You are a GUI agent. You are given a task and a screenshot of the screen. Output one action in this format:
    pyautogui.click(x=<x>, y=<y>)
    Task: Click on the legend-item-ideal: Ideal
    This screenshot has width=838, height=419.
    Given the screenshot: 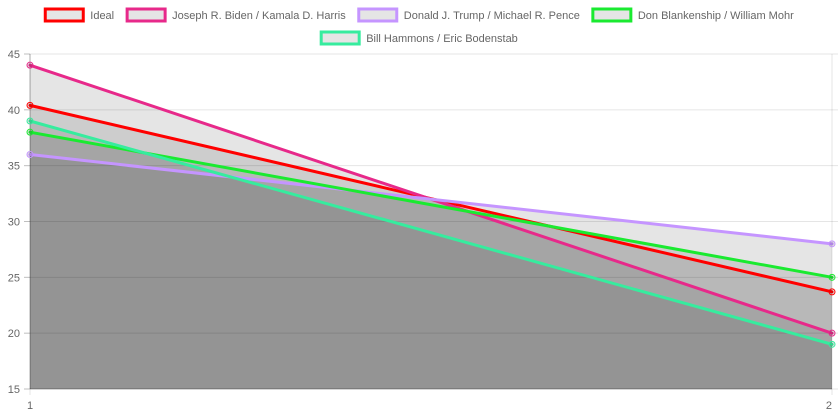 What is the action you would take?
    pyautogui.click(x=78, y=15)
    